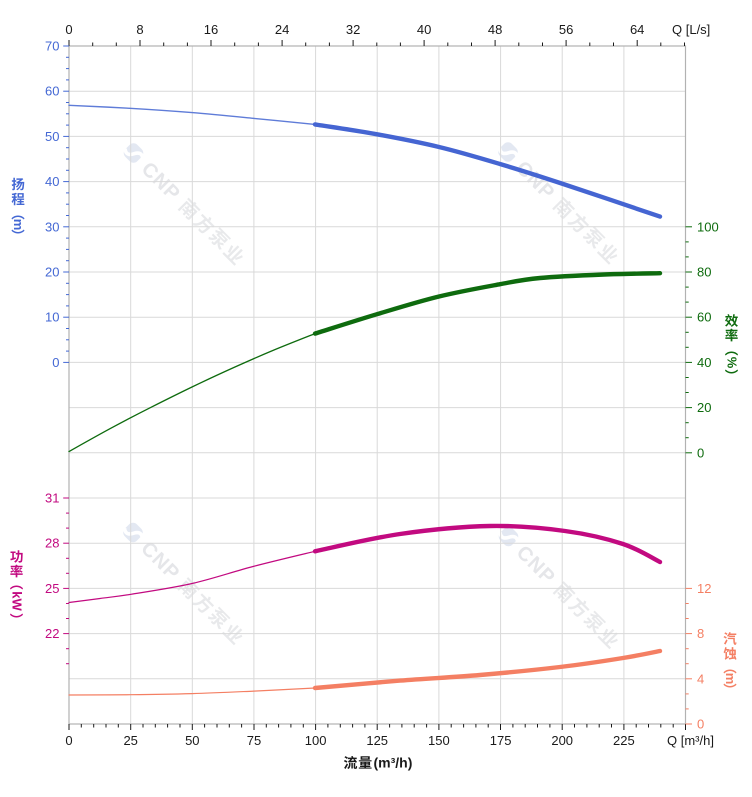 This screenshot has height=797, width=752. What do you see at coordinates (52, 633) in the screenshot?
I see `svg-text: 22` at bounding box center [52, 633].